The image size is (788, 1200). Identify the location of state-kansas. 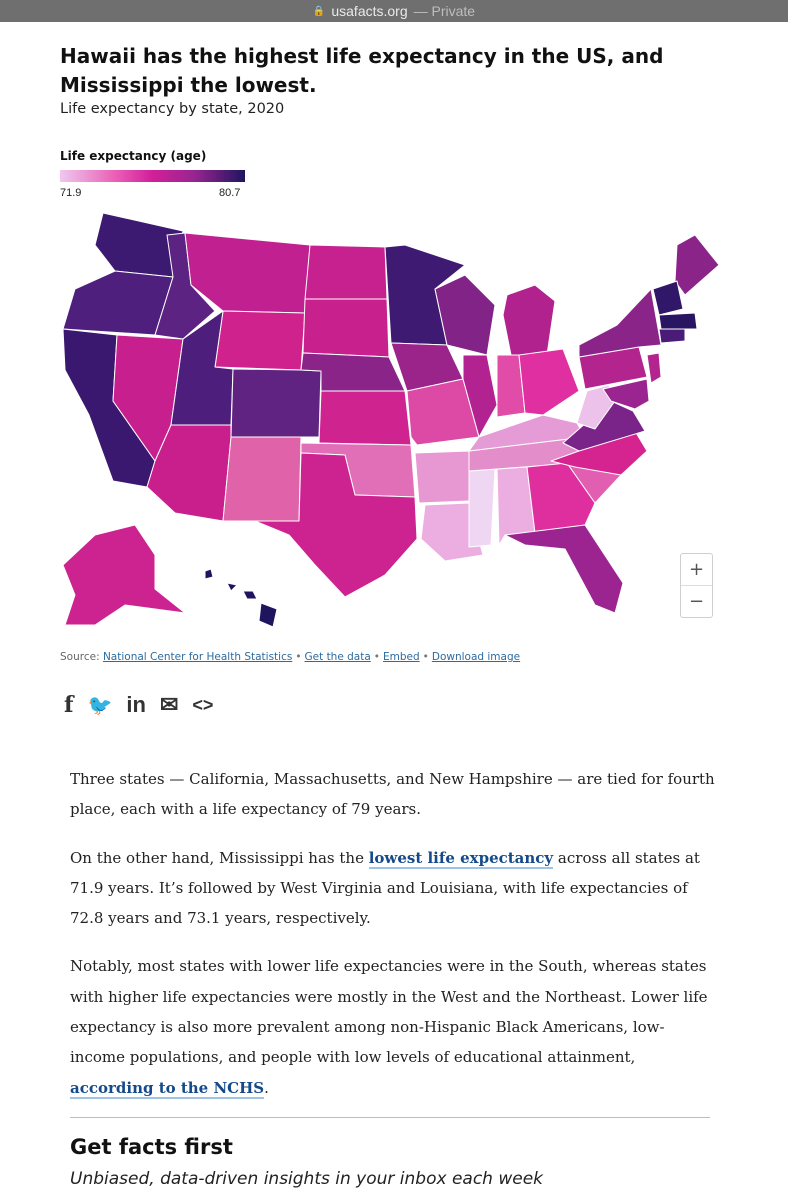
(365, 418).